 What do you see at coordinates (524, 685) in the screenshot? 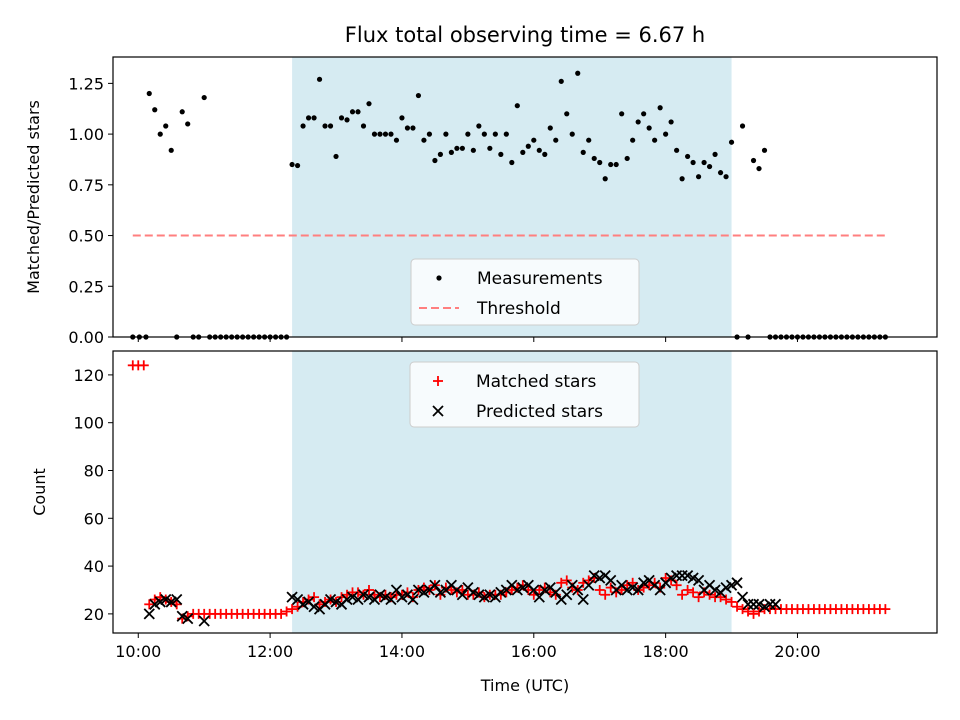
I see `bottom-x-axis-label: Time (UTC)` at bounding box center [524, 685].